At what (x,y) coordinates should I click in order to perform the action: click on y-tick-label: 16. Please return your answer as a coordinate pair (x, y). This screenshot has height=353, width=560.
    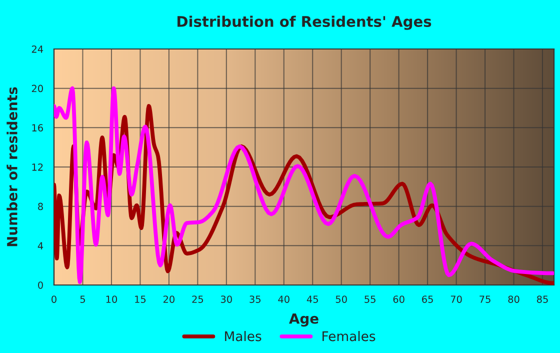
    Looking at the image, I should click on (37, 128).